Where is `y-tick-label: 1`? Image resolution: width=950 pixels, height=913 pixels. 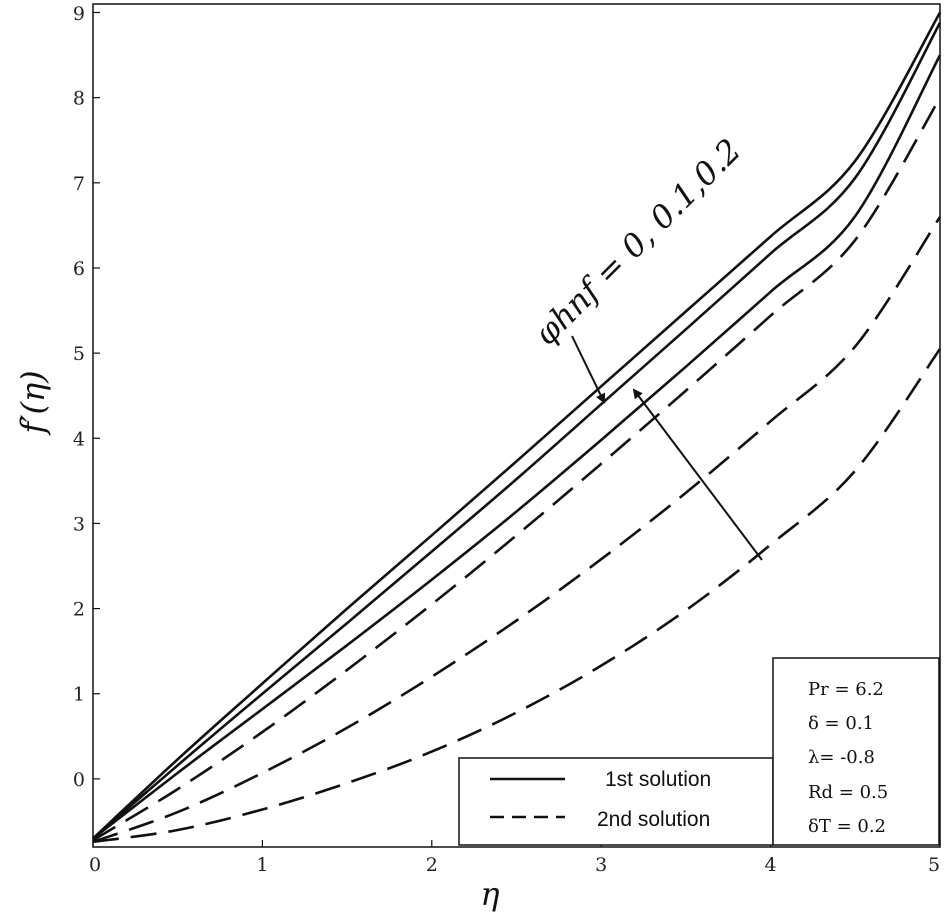
y-tick-label: 1 is located at coordinates (79, 695).